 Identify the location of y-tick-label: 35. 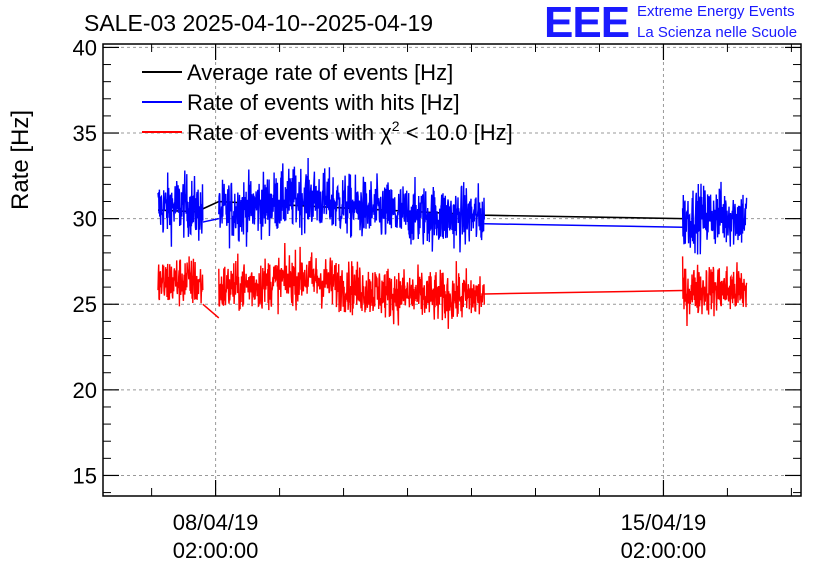
(85, 133).